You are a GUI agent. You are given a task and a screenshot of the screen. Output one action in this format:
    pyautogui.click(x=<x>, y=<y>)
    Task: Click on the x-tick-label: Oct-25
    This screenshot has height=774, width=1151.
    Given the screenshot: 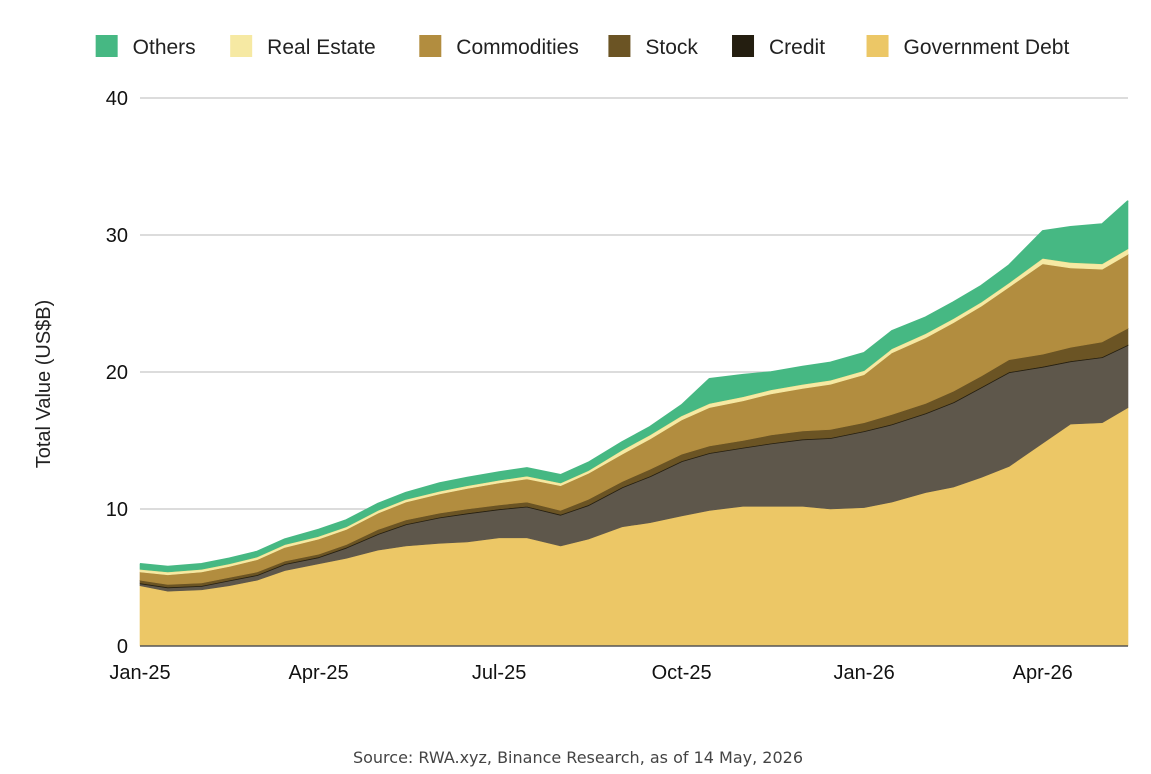 What is the action you would take?
    pyautogui.click(x=682, y=673)
    